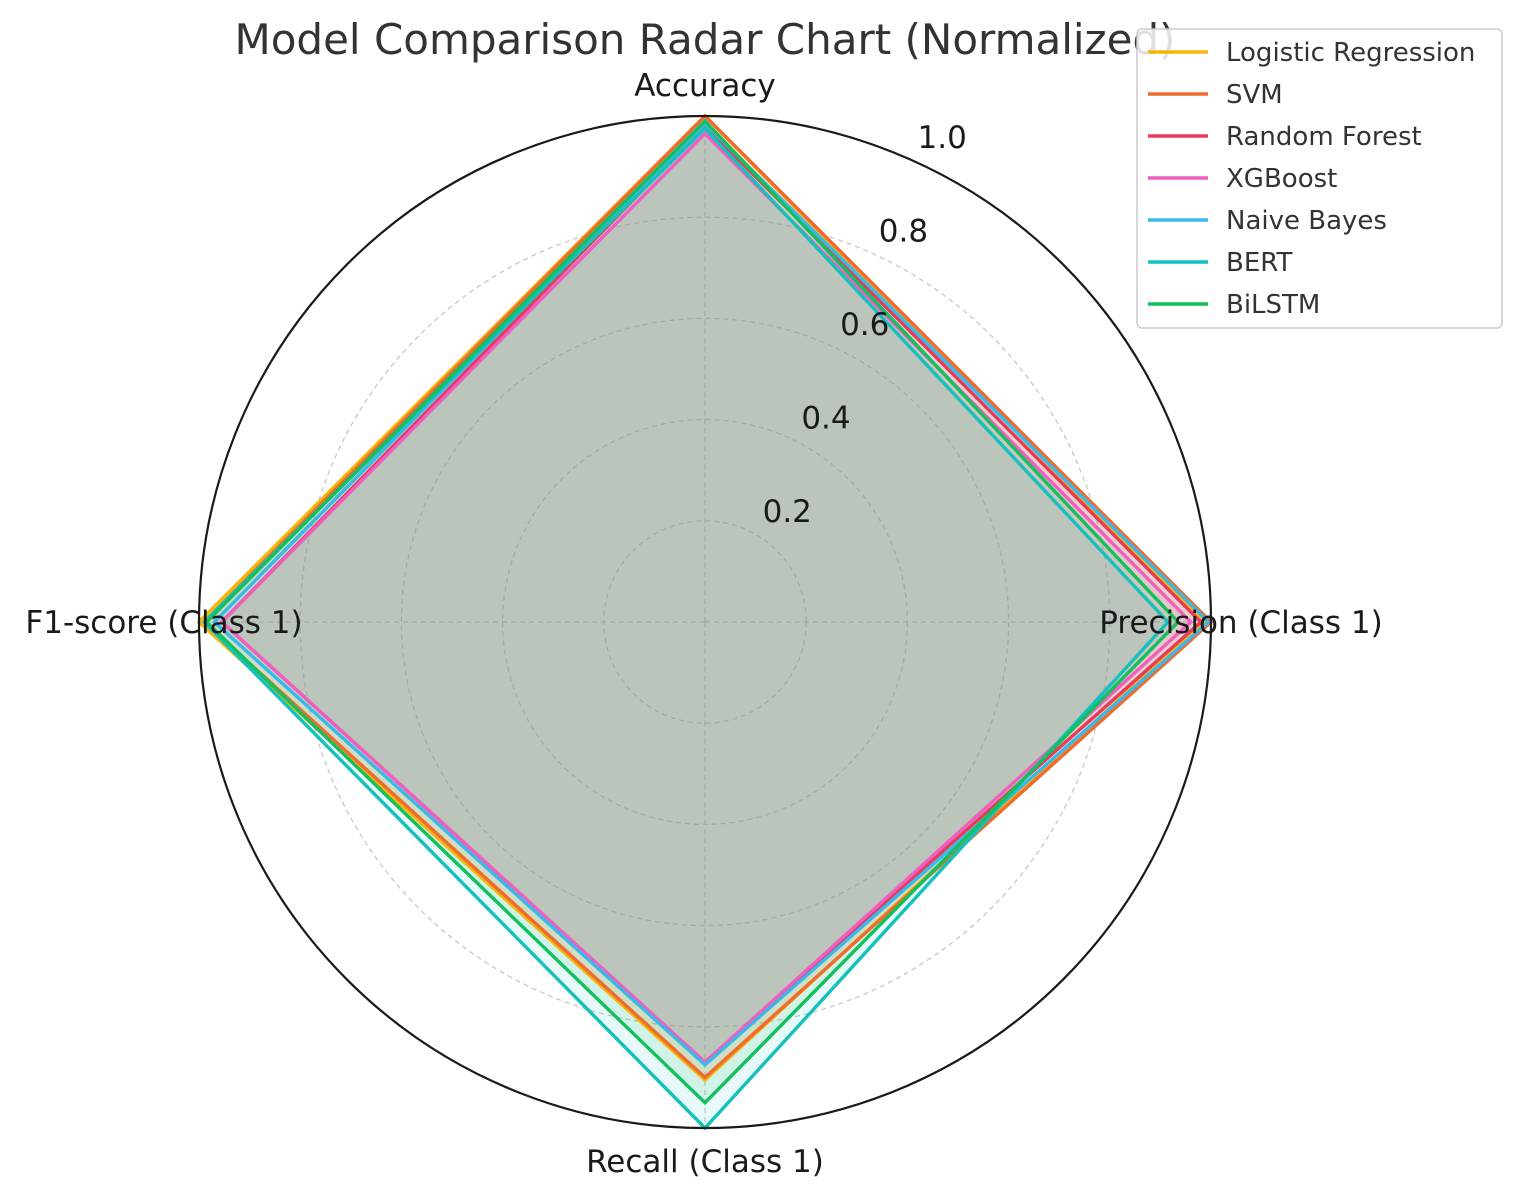  Describe the element at coordinates (1259, 263) in the screenshot. I see `legend-label: BERT` at that location.